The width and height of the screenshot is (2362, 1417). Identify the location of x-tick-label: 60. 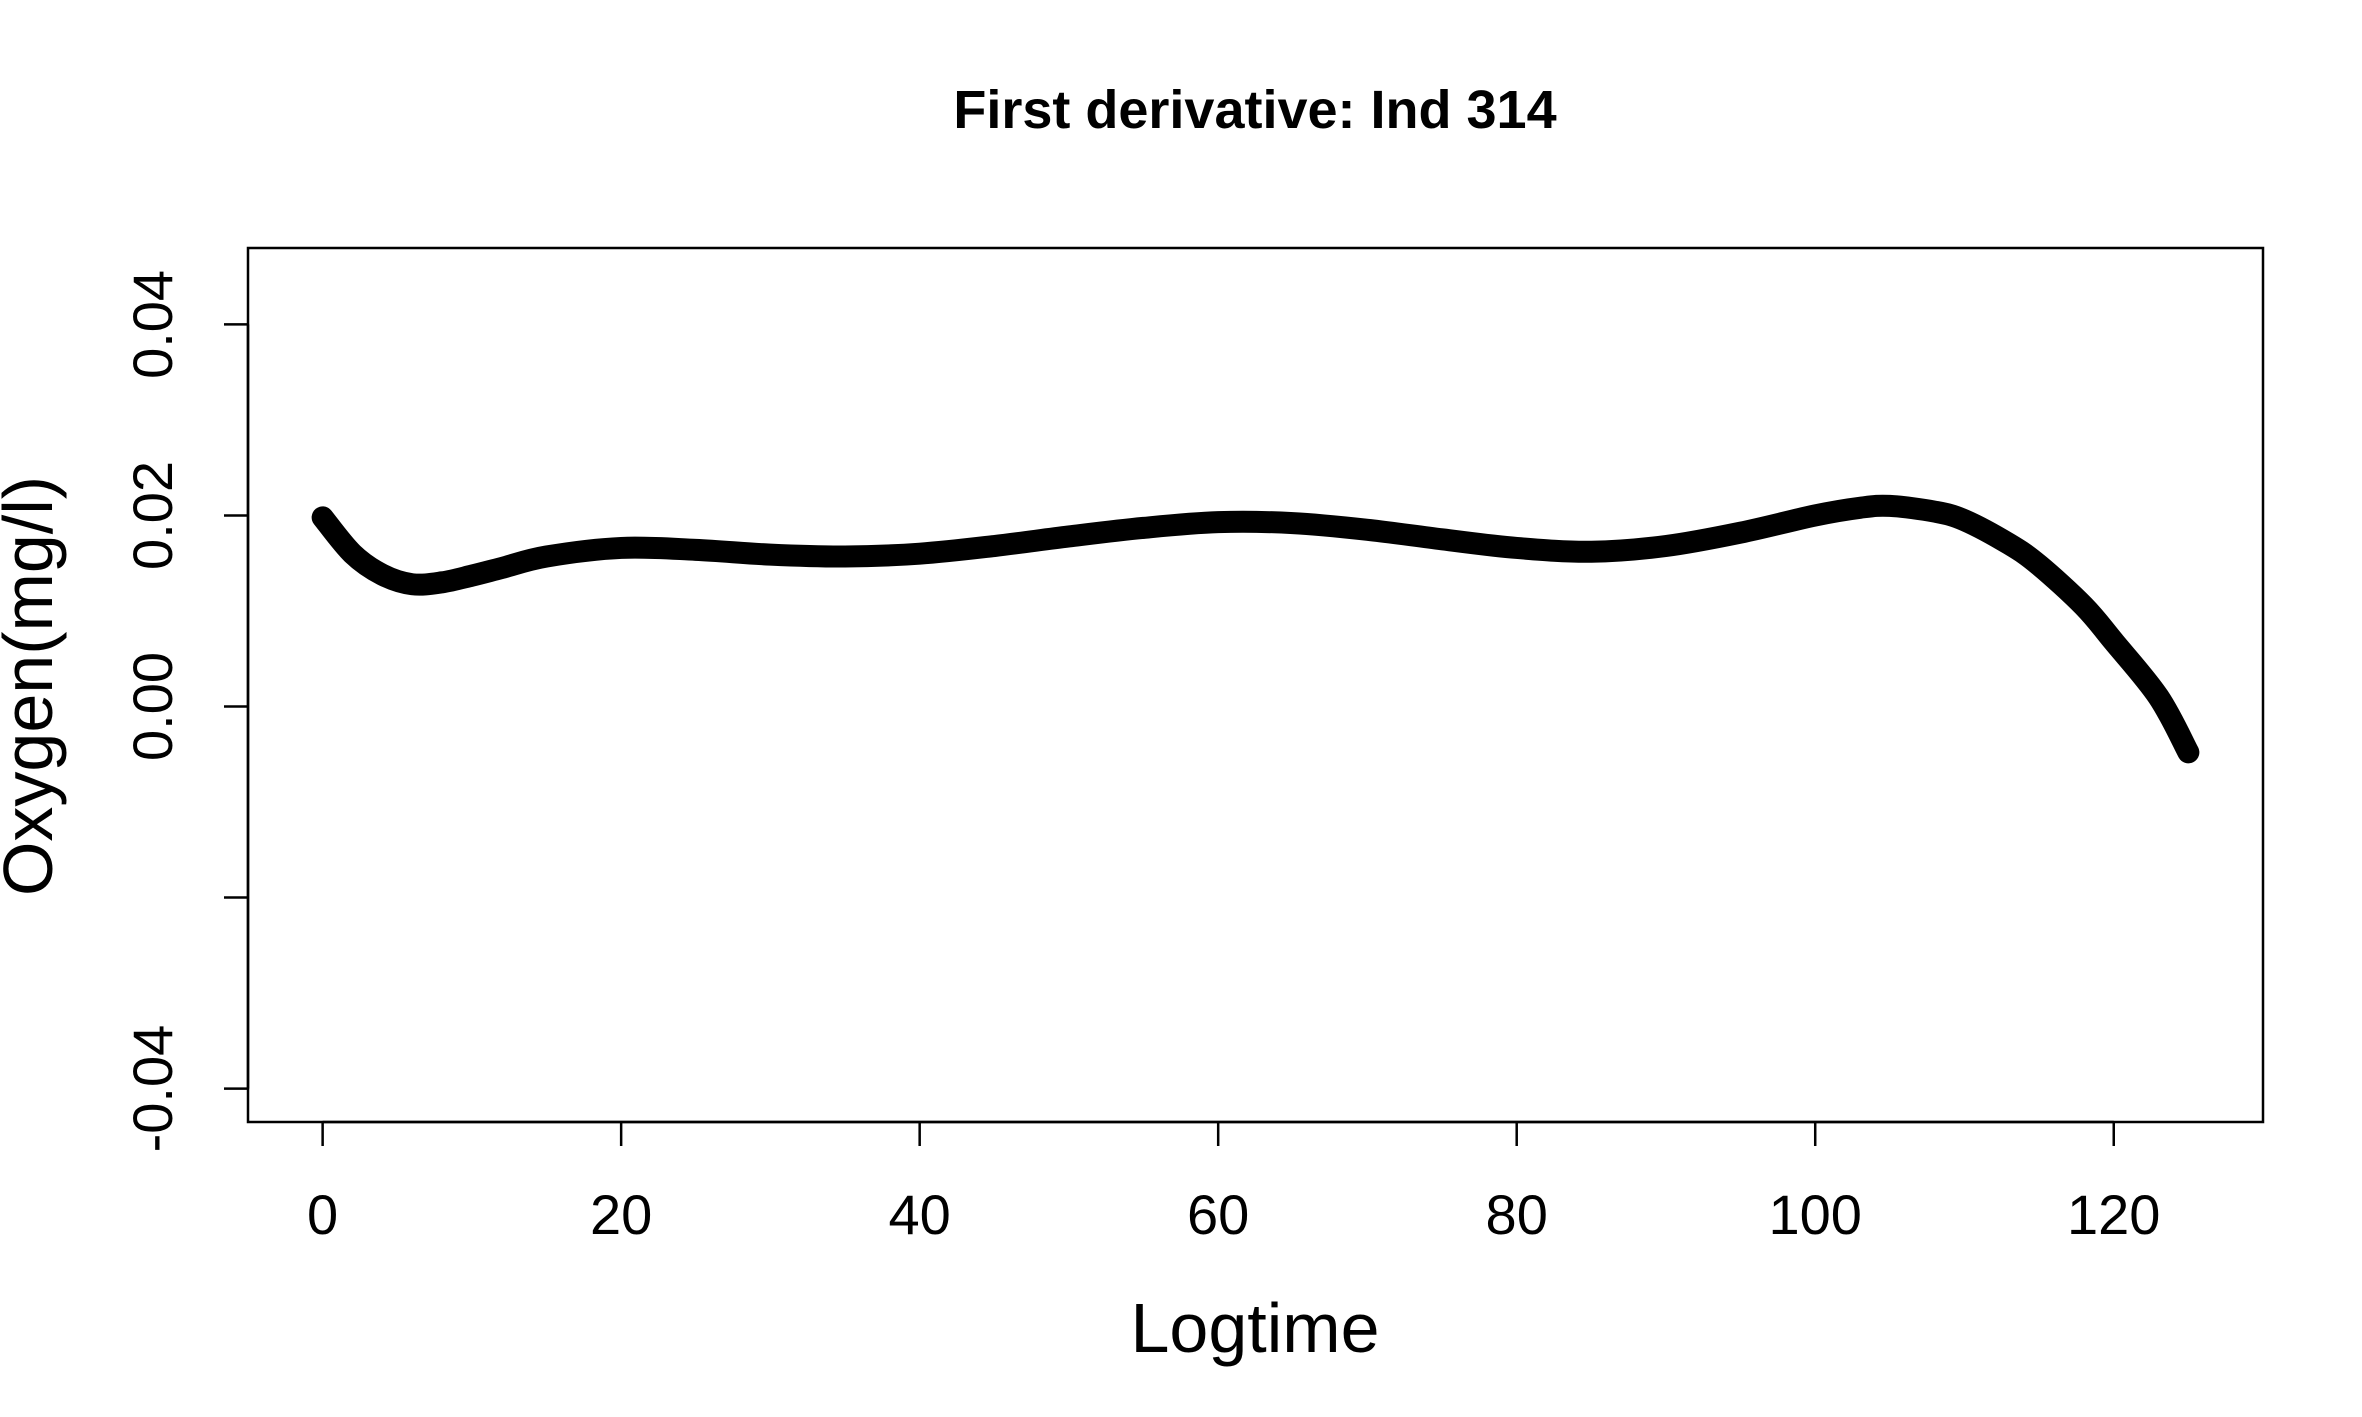
(1218, 1214).